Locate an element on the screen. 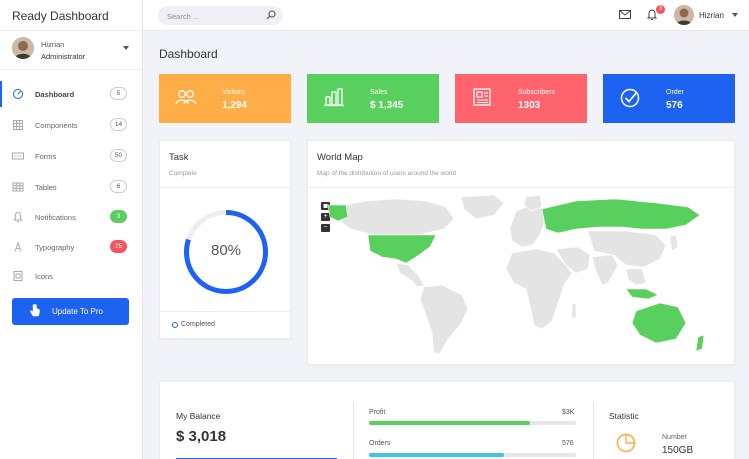 This screenshot has width=749, height=459. search-icon is located at coordinates (271, 15).